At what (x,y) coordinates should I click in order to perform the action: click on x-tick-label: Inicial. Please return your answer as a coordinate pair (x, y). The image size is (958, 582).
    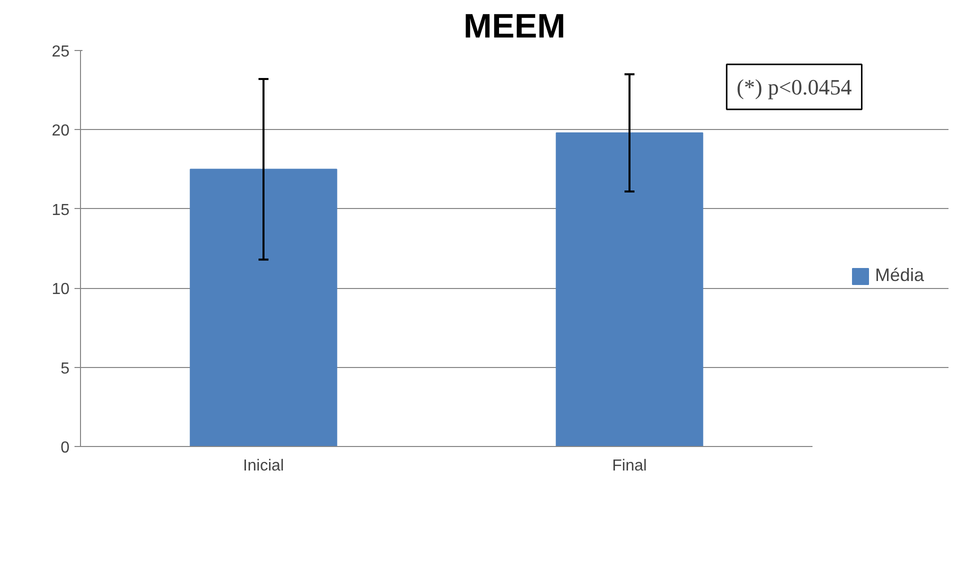
    Looking at the image, I should click on (263, 466).